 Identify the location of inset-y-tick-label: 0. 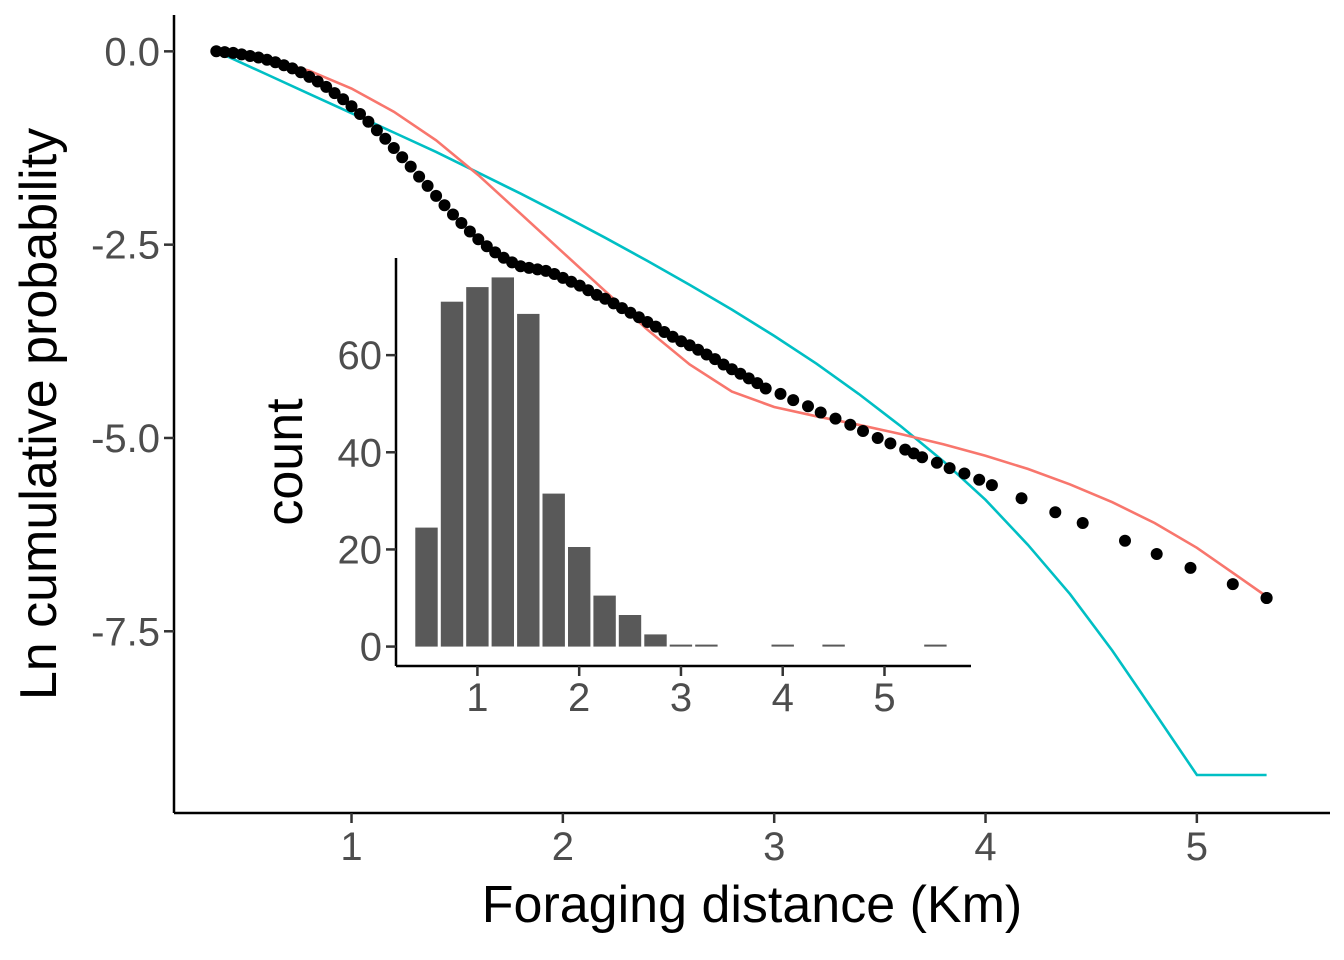
(371, 648).